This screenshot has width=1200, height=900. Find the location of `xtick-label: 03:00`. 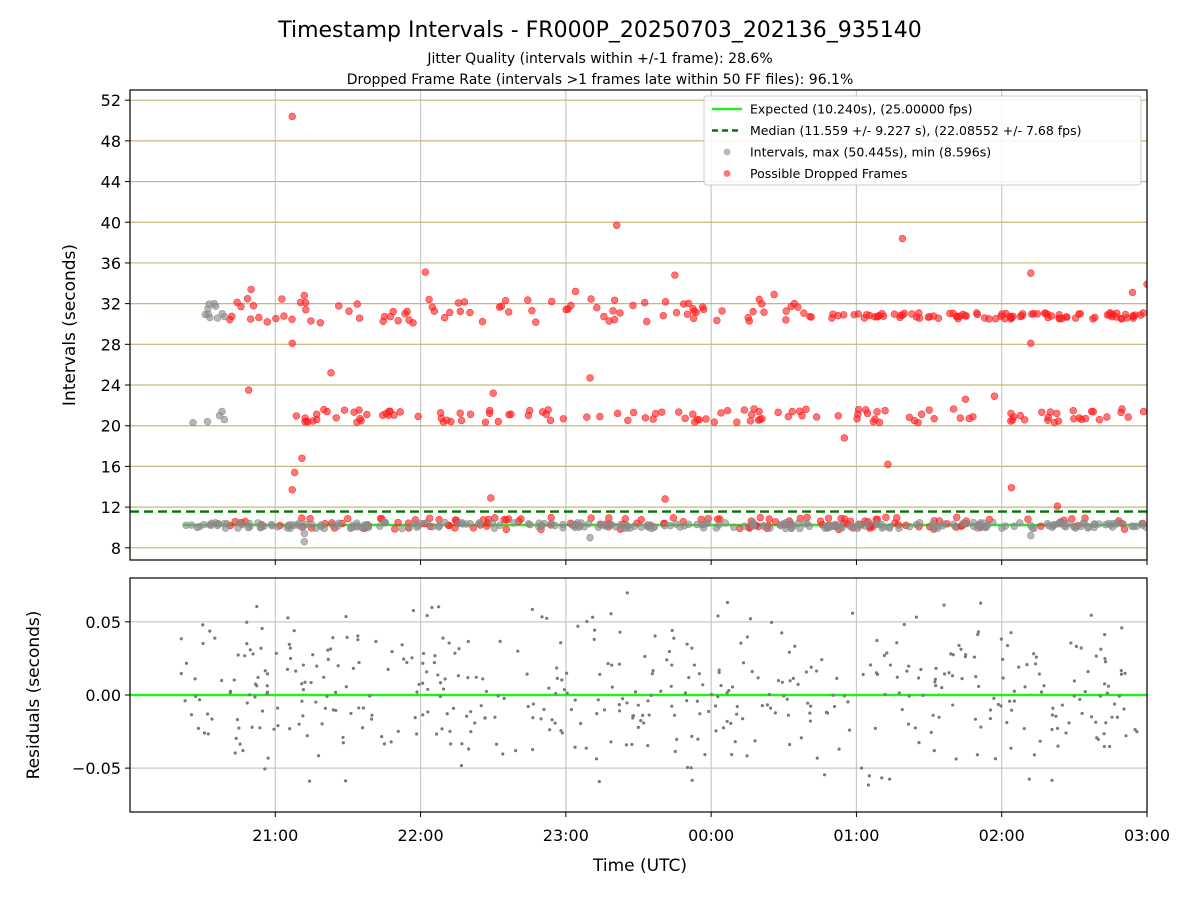

xtick-label: 03:00 is located at coordinates (1147, 835).